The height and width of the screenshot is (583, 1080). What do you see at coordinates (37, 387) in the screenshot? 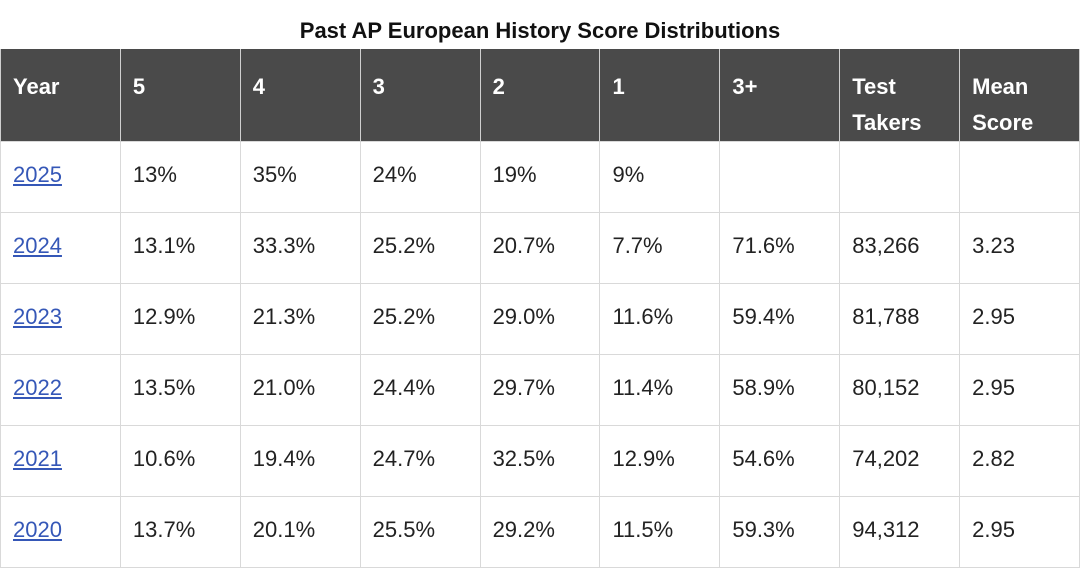
I see `year-link-2022: 2022` at bounding box center [37, 387].